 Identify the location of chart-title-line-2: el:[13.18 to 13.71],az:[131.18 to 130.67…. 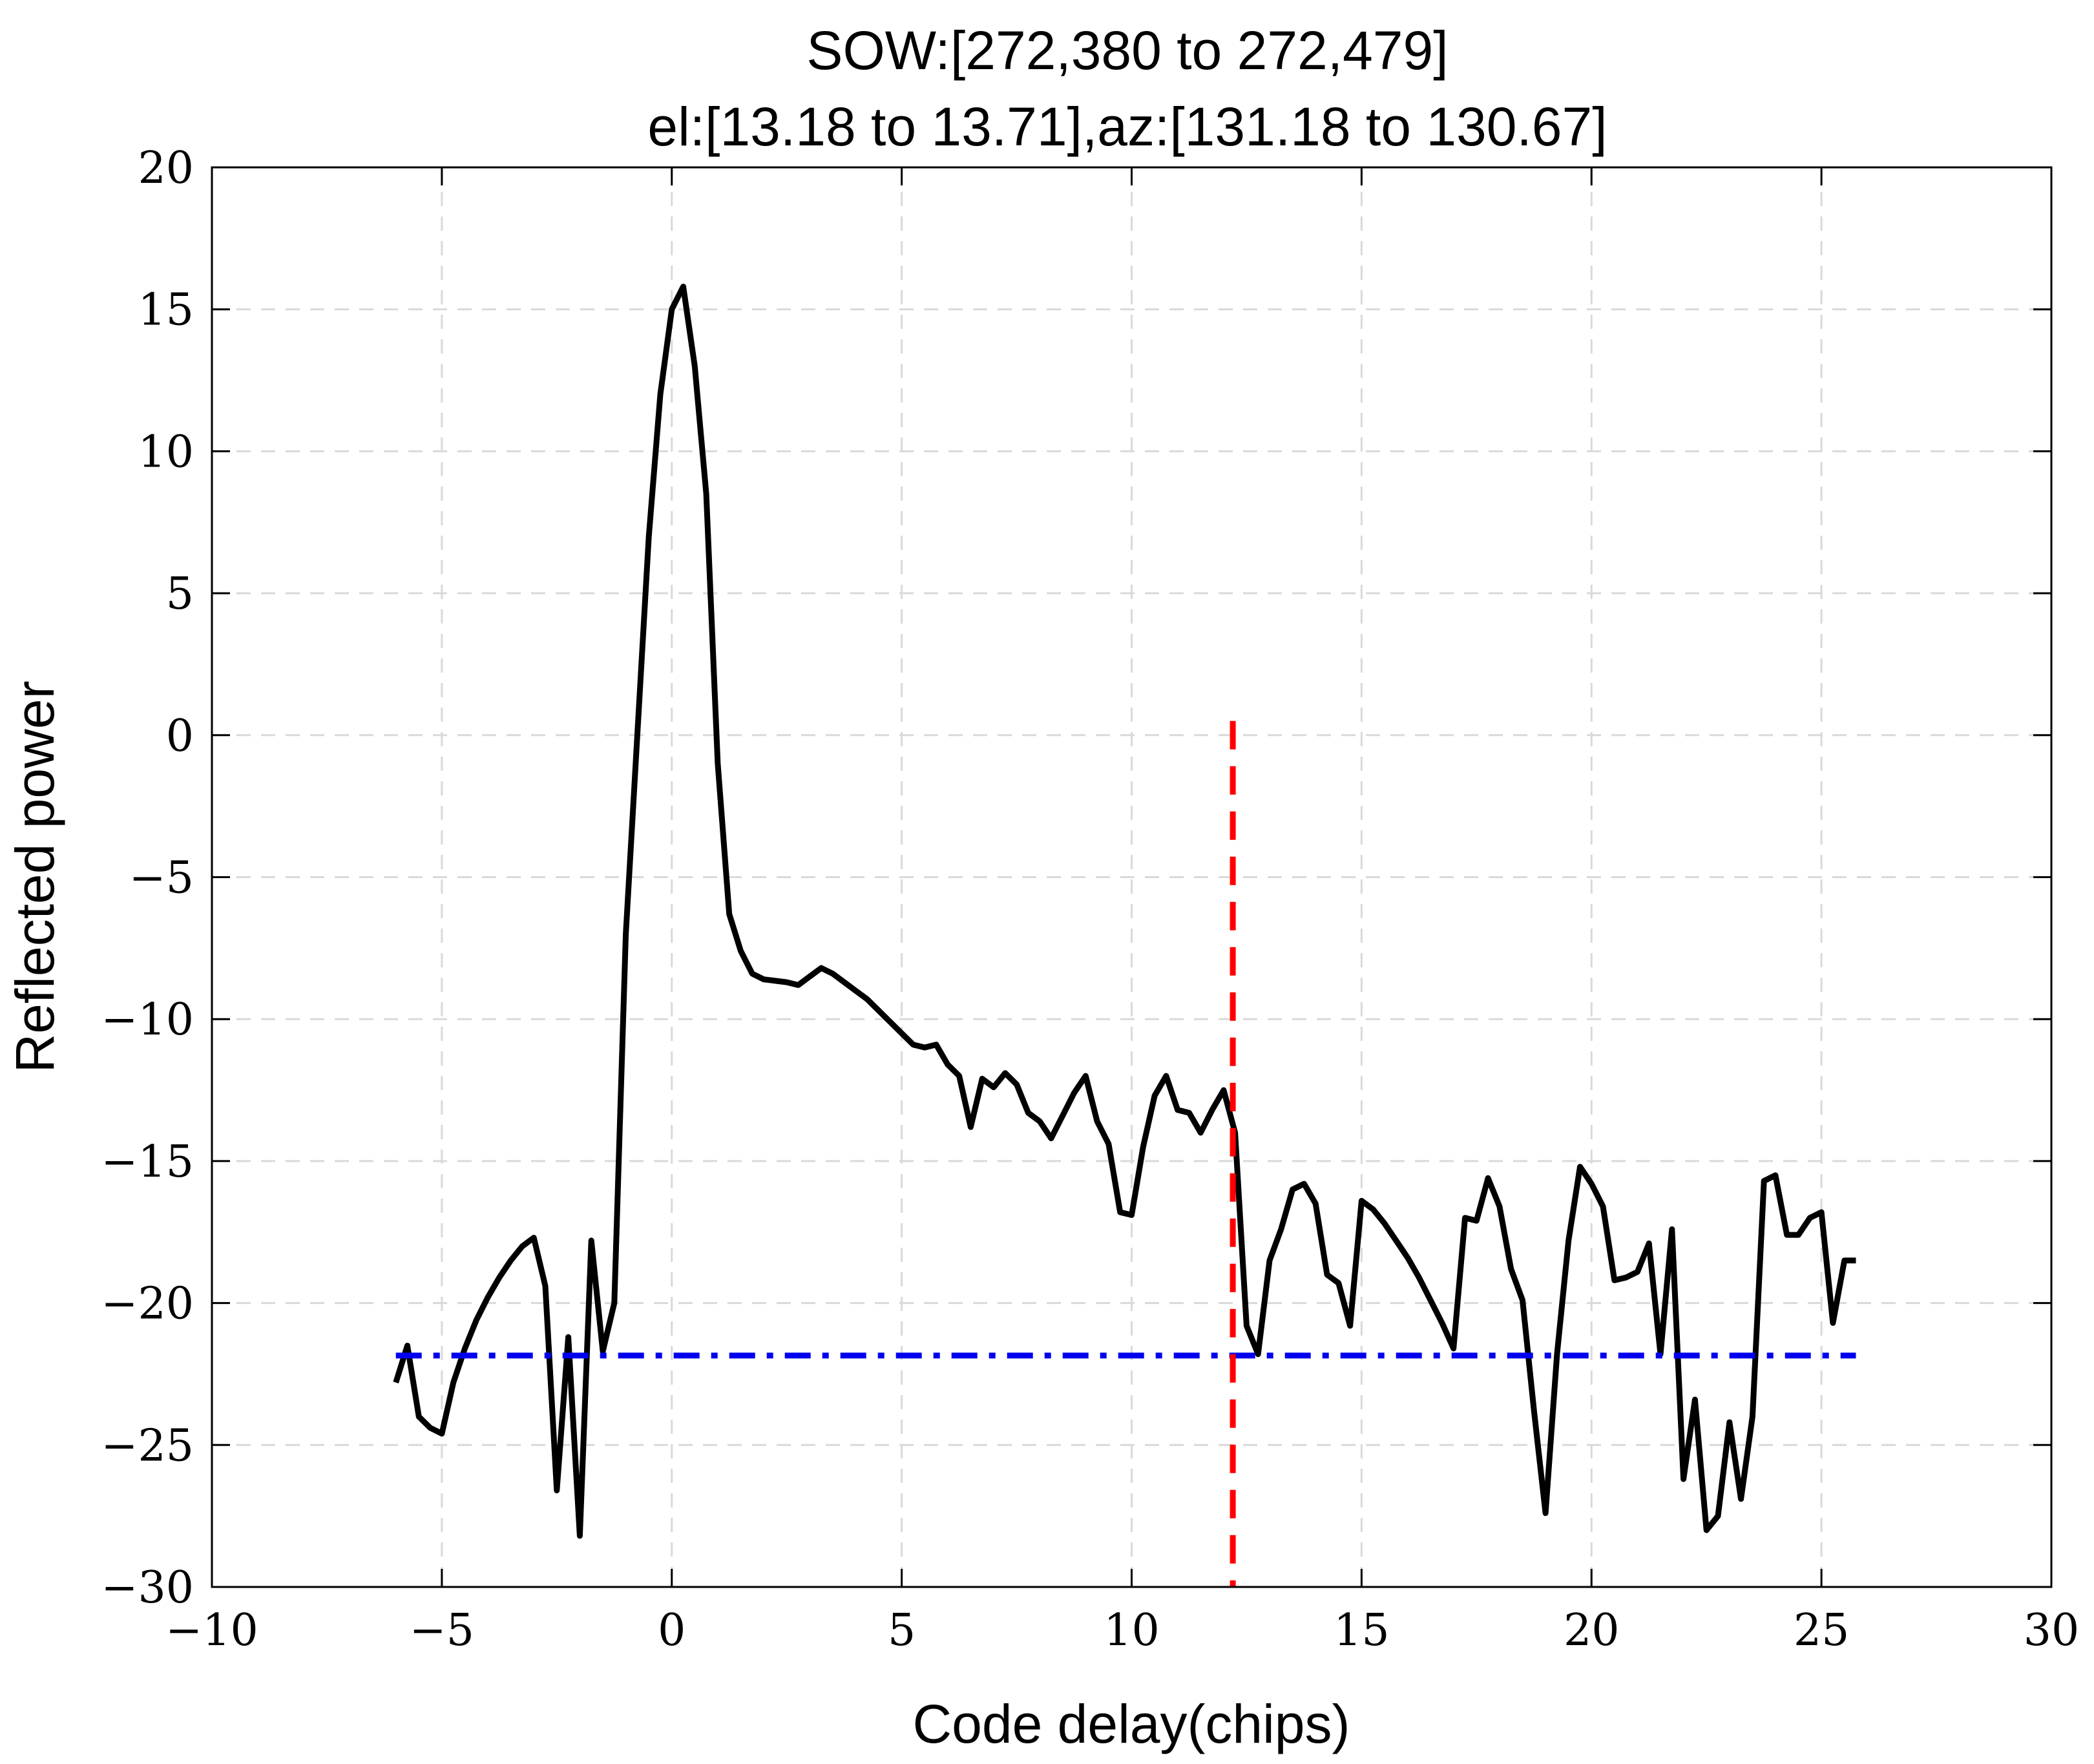
(1127, 126).